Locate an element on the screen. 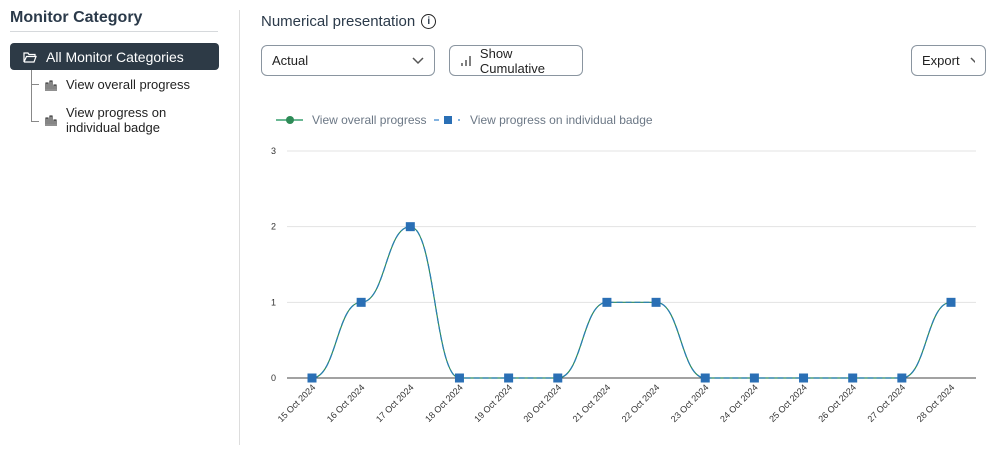 The width and height of the screenshot is (998, 450). x-tick-label: 23 Oct 2024 is located at coordinates (690, 403).